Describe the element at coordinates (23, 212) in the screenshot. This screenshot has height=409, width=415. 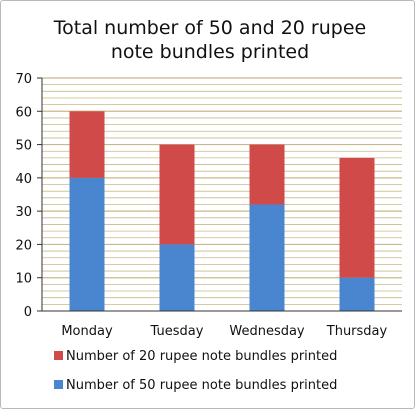
I see `y-tick-label: 30` at that location.